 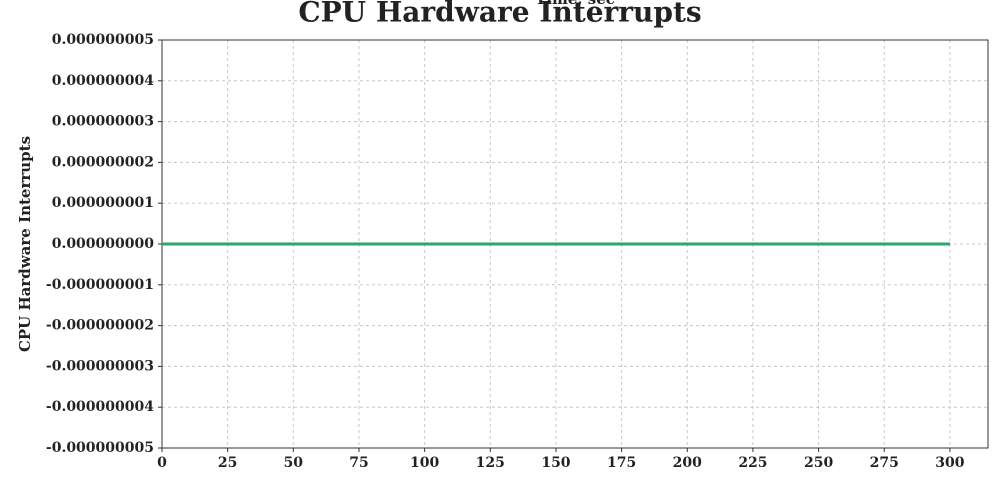 I want to click on y-tick-label: 0.000000005, so click(x=103, y=40).